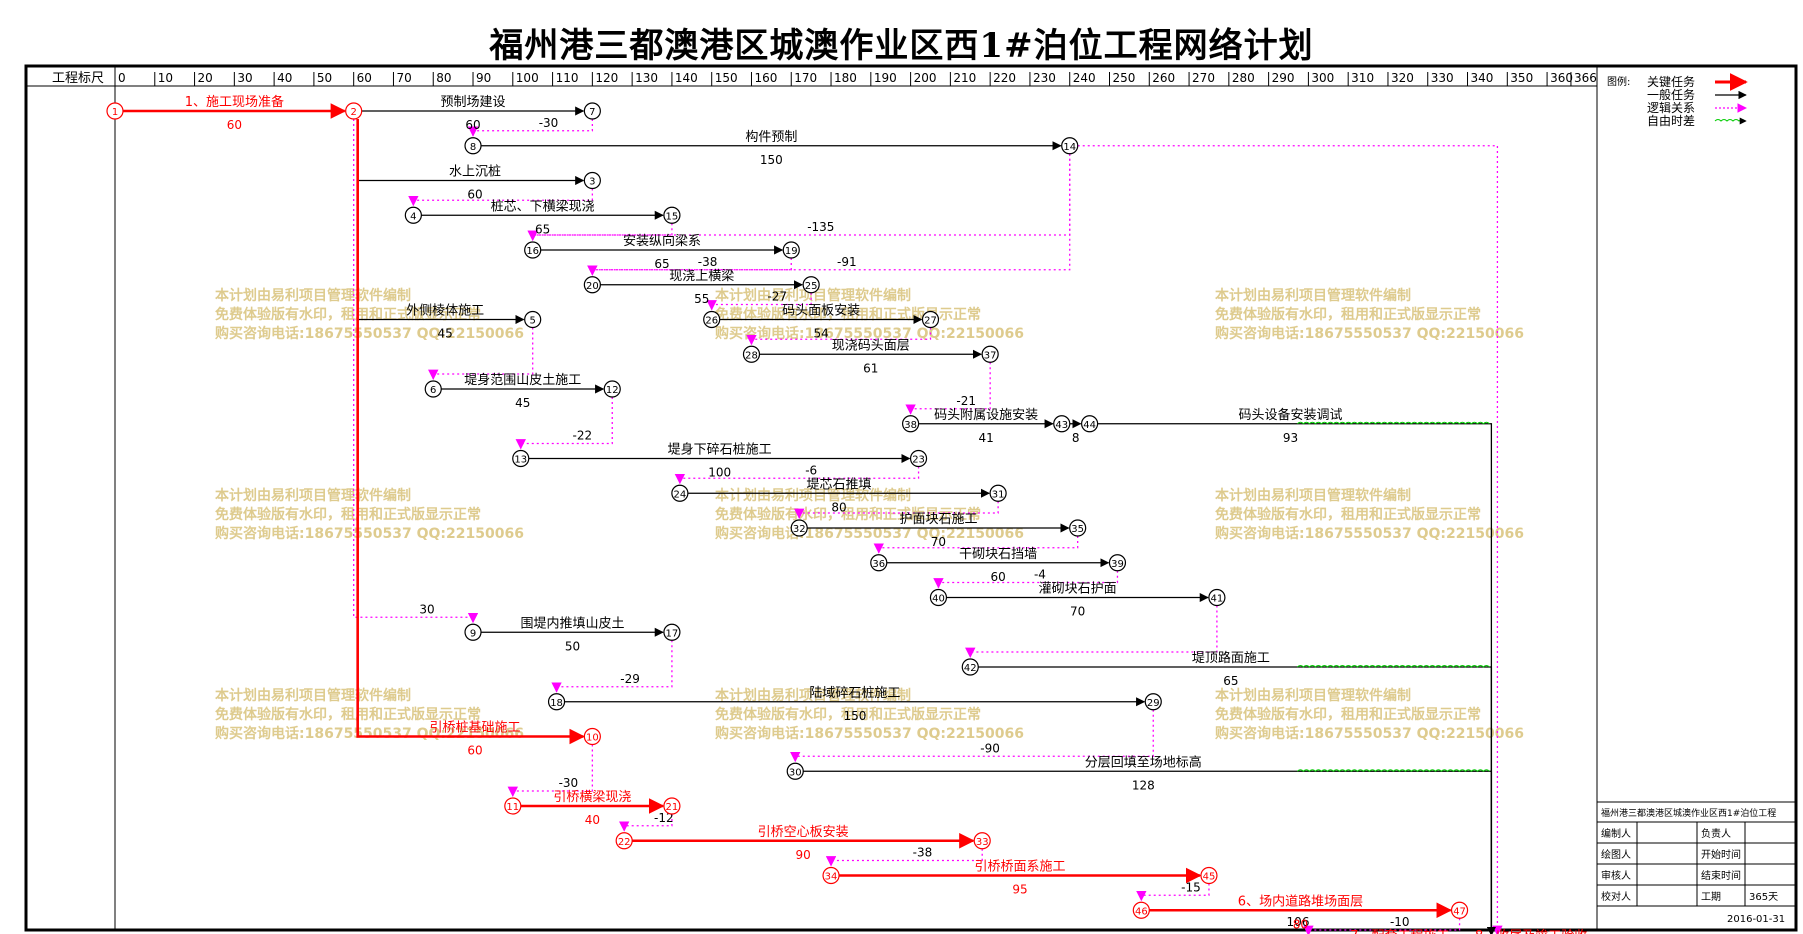 The width and height of the screenshot is (1803, 934). Describe the element at coordinates (1141, 911) in the screenshot. I see `event-node-id: 46` at that location.